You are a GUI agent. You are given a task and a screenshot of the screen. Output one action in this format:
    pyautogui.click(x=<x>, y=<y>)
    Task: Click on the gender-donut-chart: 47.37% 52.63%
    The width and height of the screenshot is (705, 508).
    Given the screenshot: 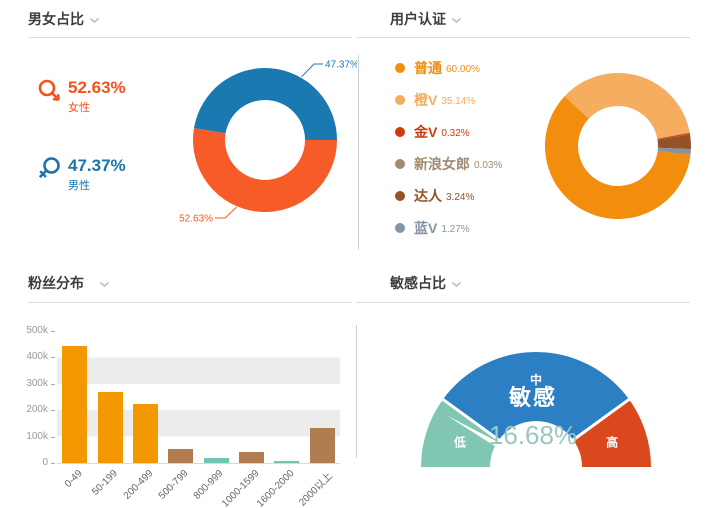 What is the action you would take?
    pyautogui.click(x=265, y=145)
    